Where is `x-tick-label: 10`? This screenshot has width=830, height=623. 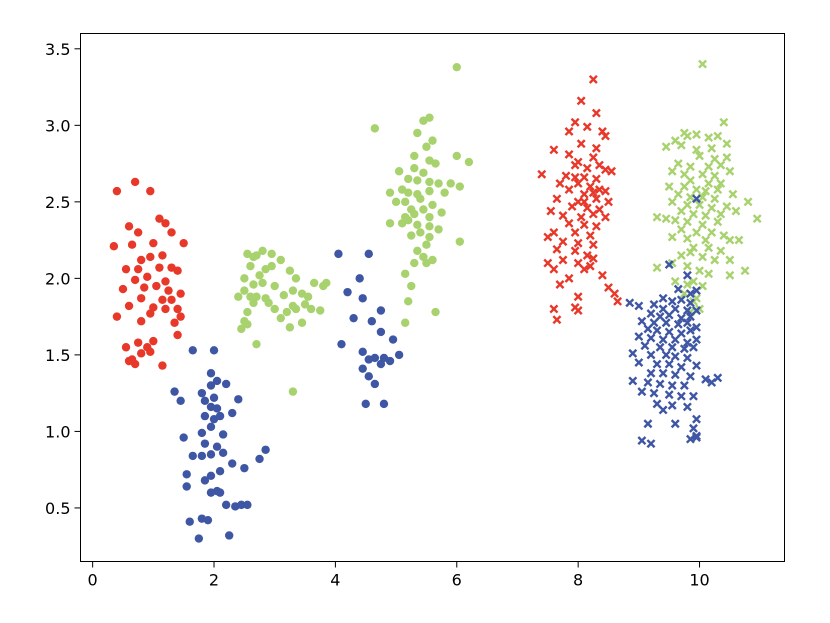 x-tick-label: 10 is located at coordinates (699, 580).